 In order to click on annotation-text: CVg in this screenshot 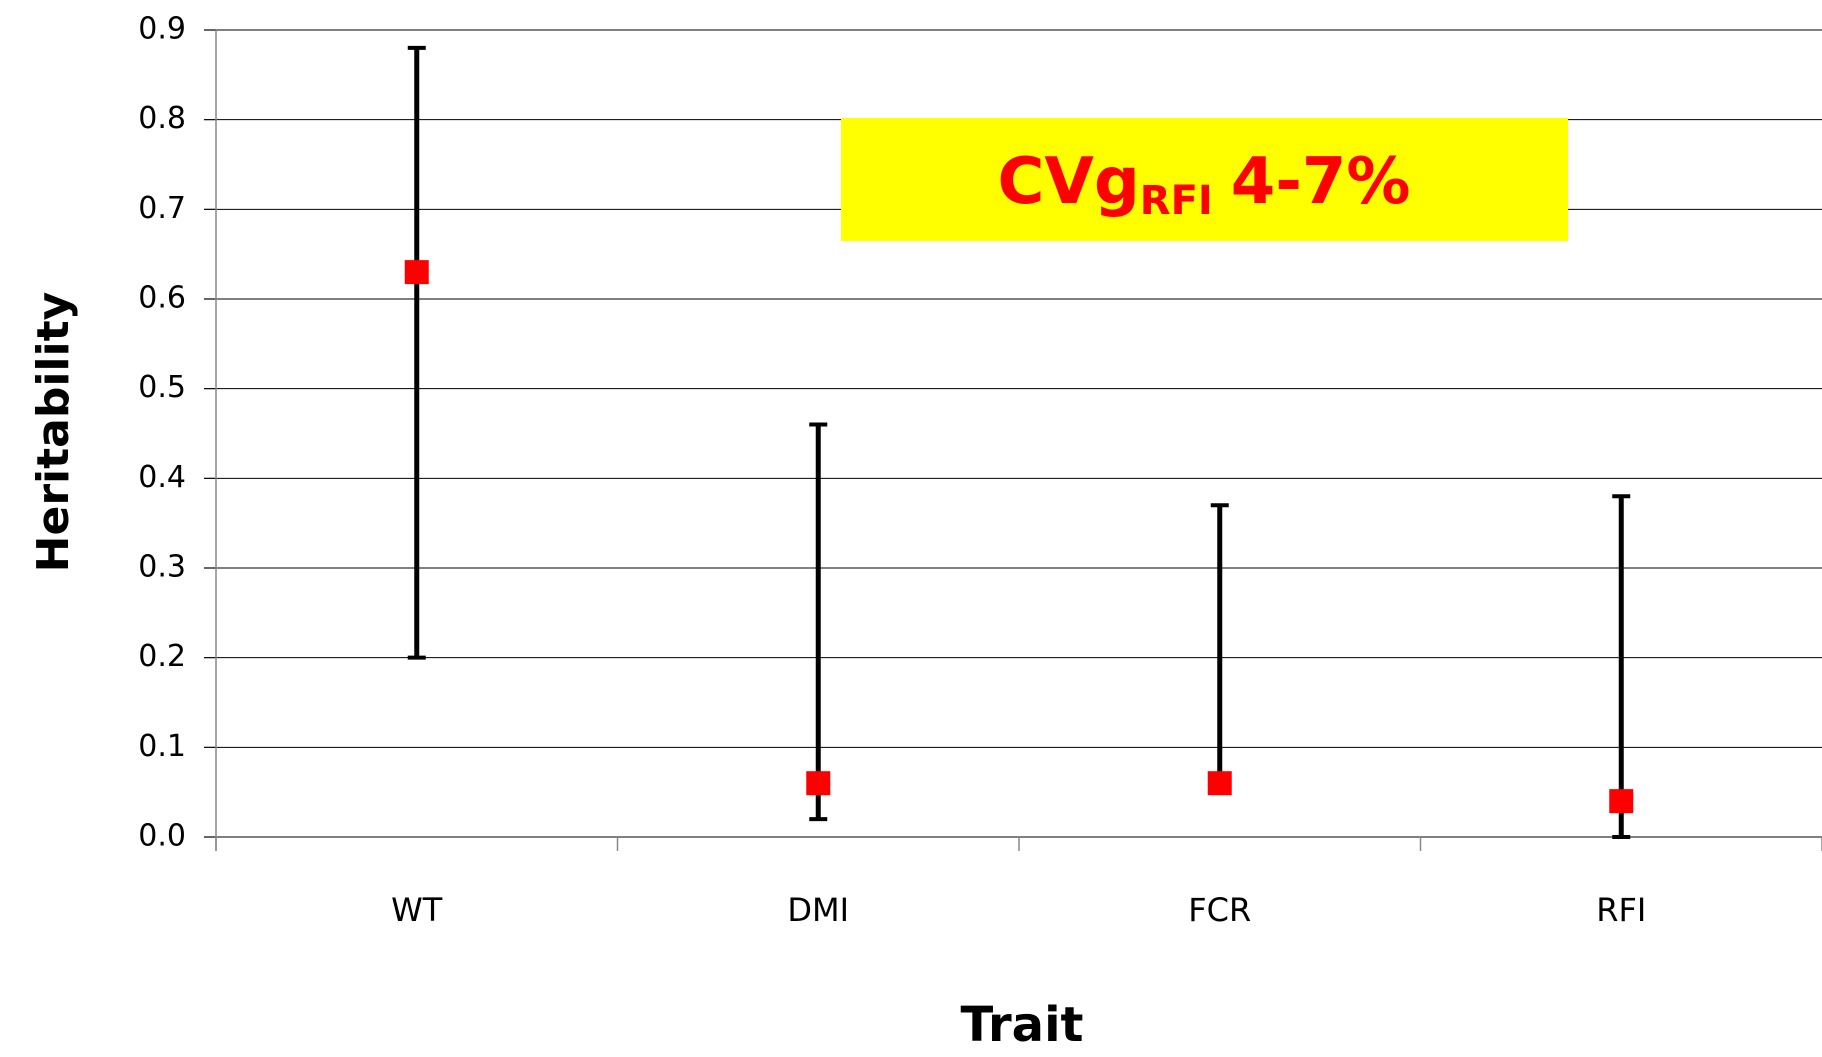, I will do `click(1068, 182)`.